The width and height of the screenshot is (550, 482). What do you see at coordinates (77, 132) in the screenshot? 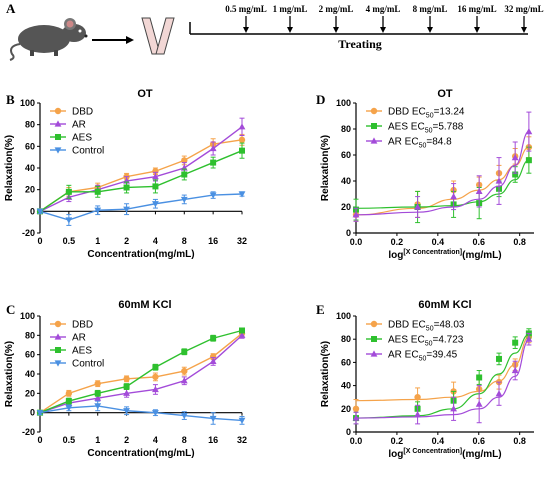
I see `legend: DBD AR AES Control` at bounding box center [77, 132].